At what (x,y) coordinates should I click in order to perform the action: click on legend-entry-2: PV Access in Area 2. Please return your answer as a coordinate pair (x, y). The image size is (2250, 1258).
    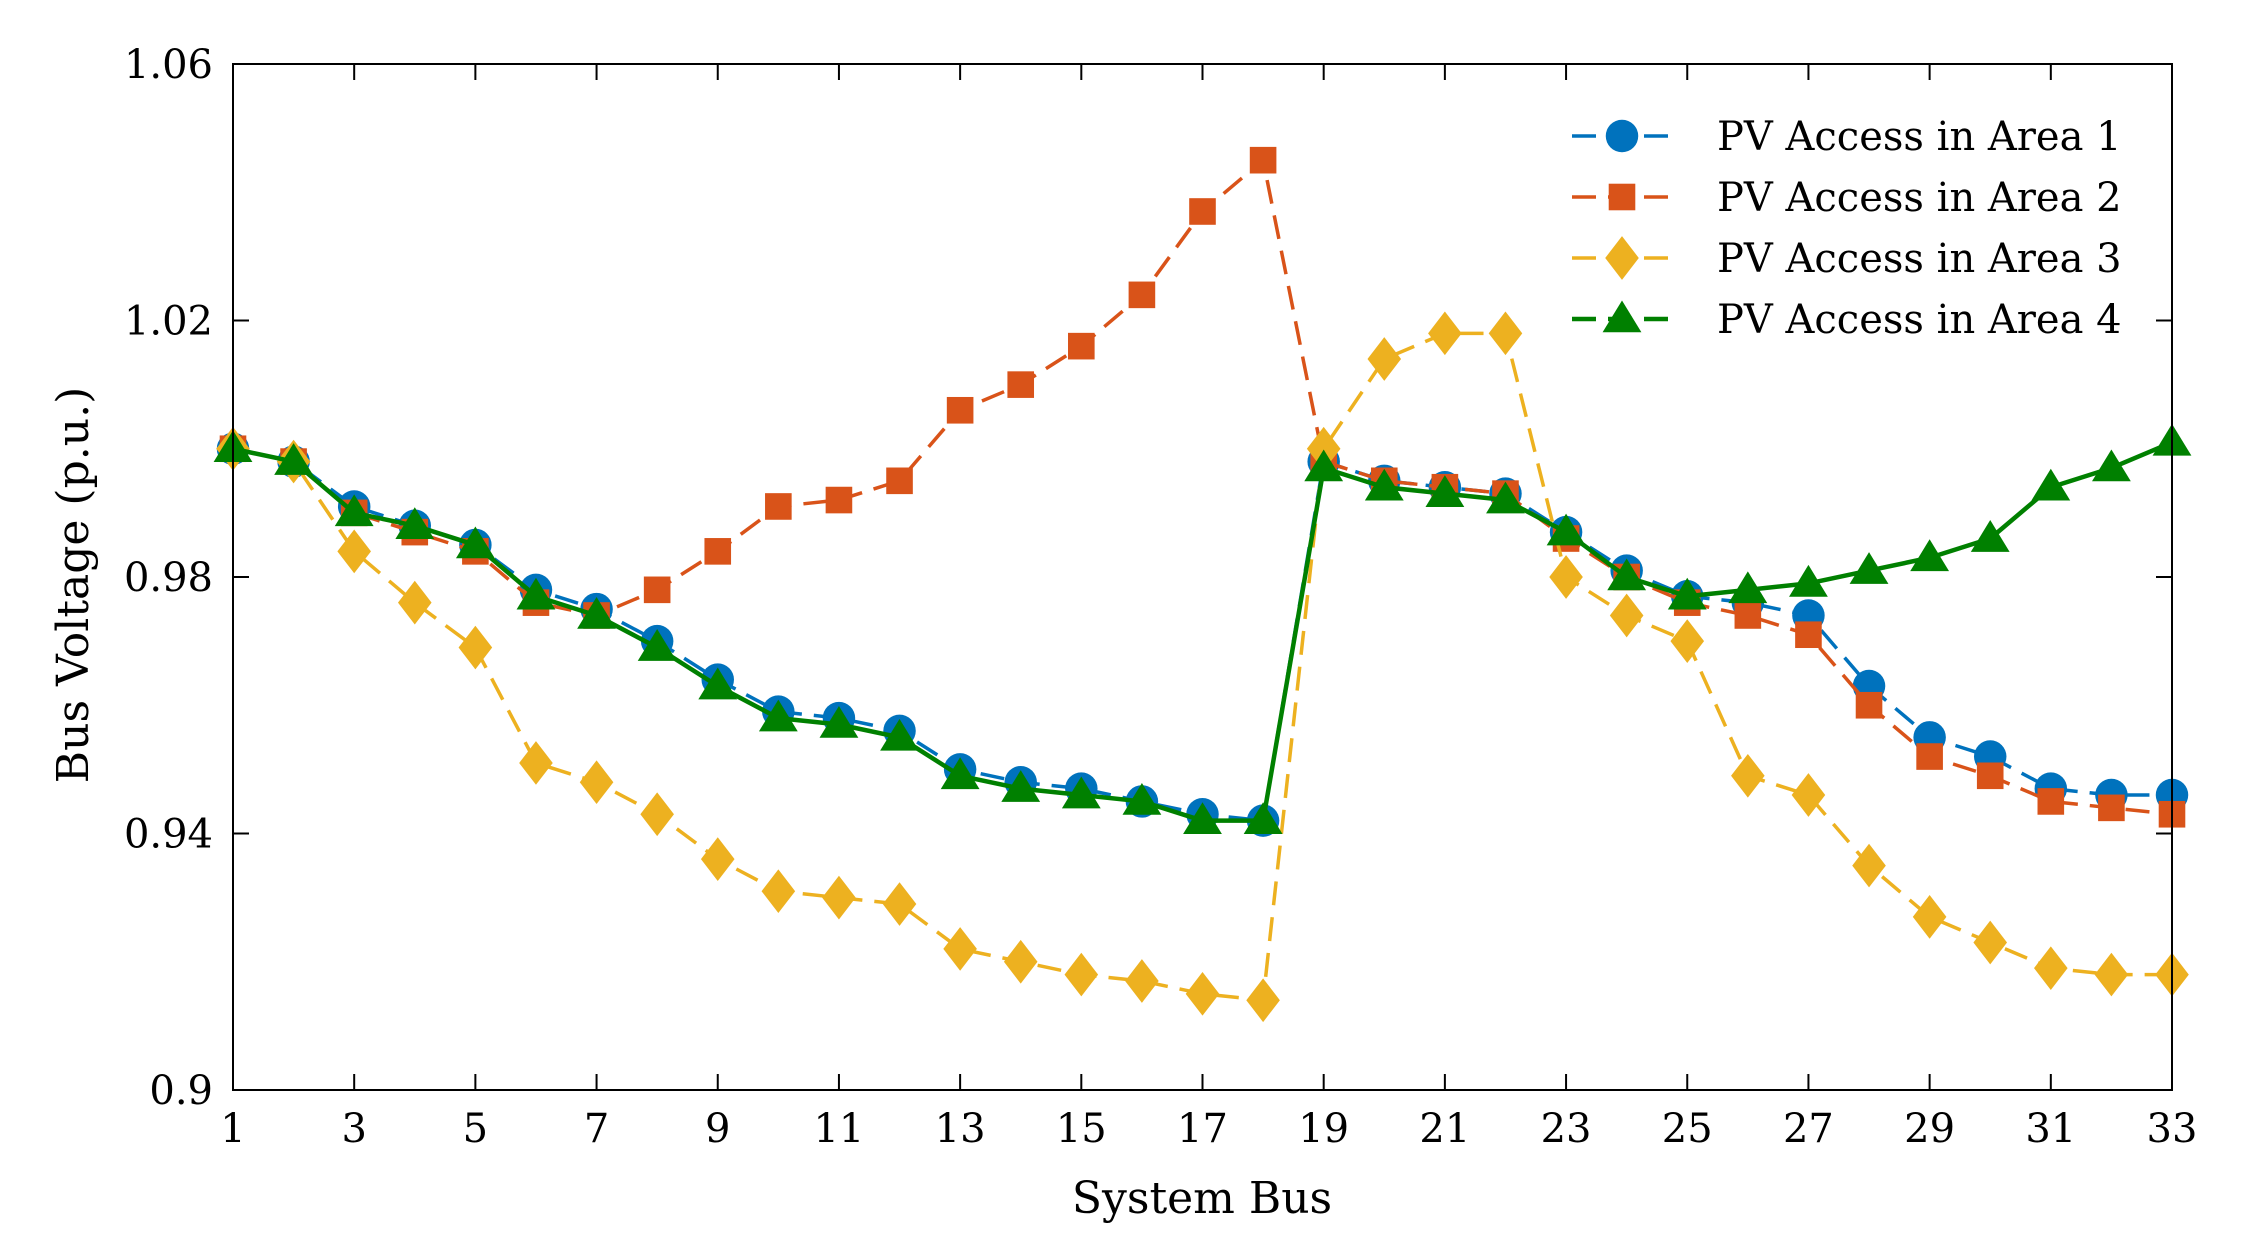
    Looking at the image, I should click on (1847, 198).